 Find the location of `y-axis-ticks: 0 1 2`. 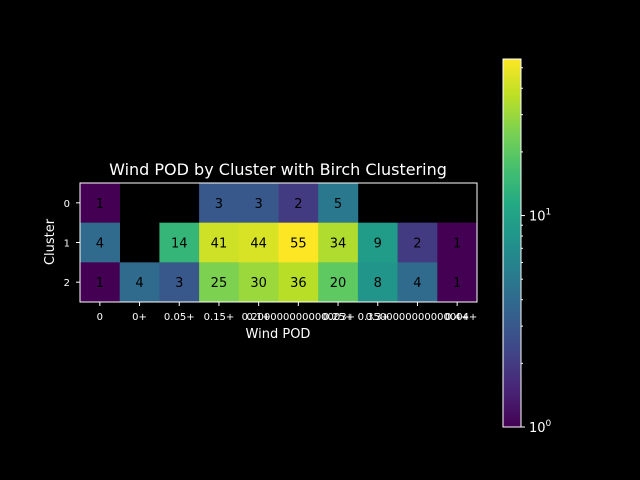

y-axis-ticks: 0 1 2 is located at coordinates (72, 244).